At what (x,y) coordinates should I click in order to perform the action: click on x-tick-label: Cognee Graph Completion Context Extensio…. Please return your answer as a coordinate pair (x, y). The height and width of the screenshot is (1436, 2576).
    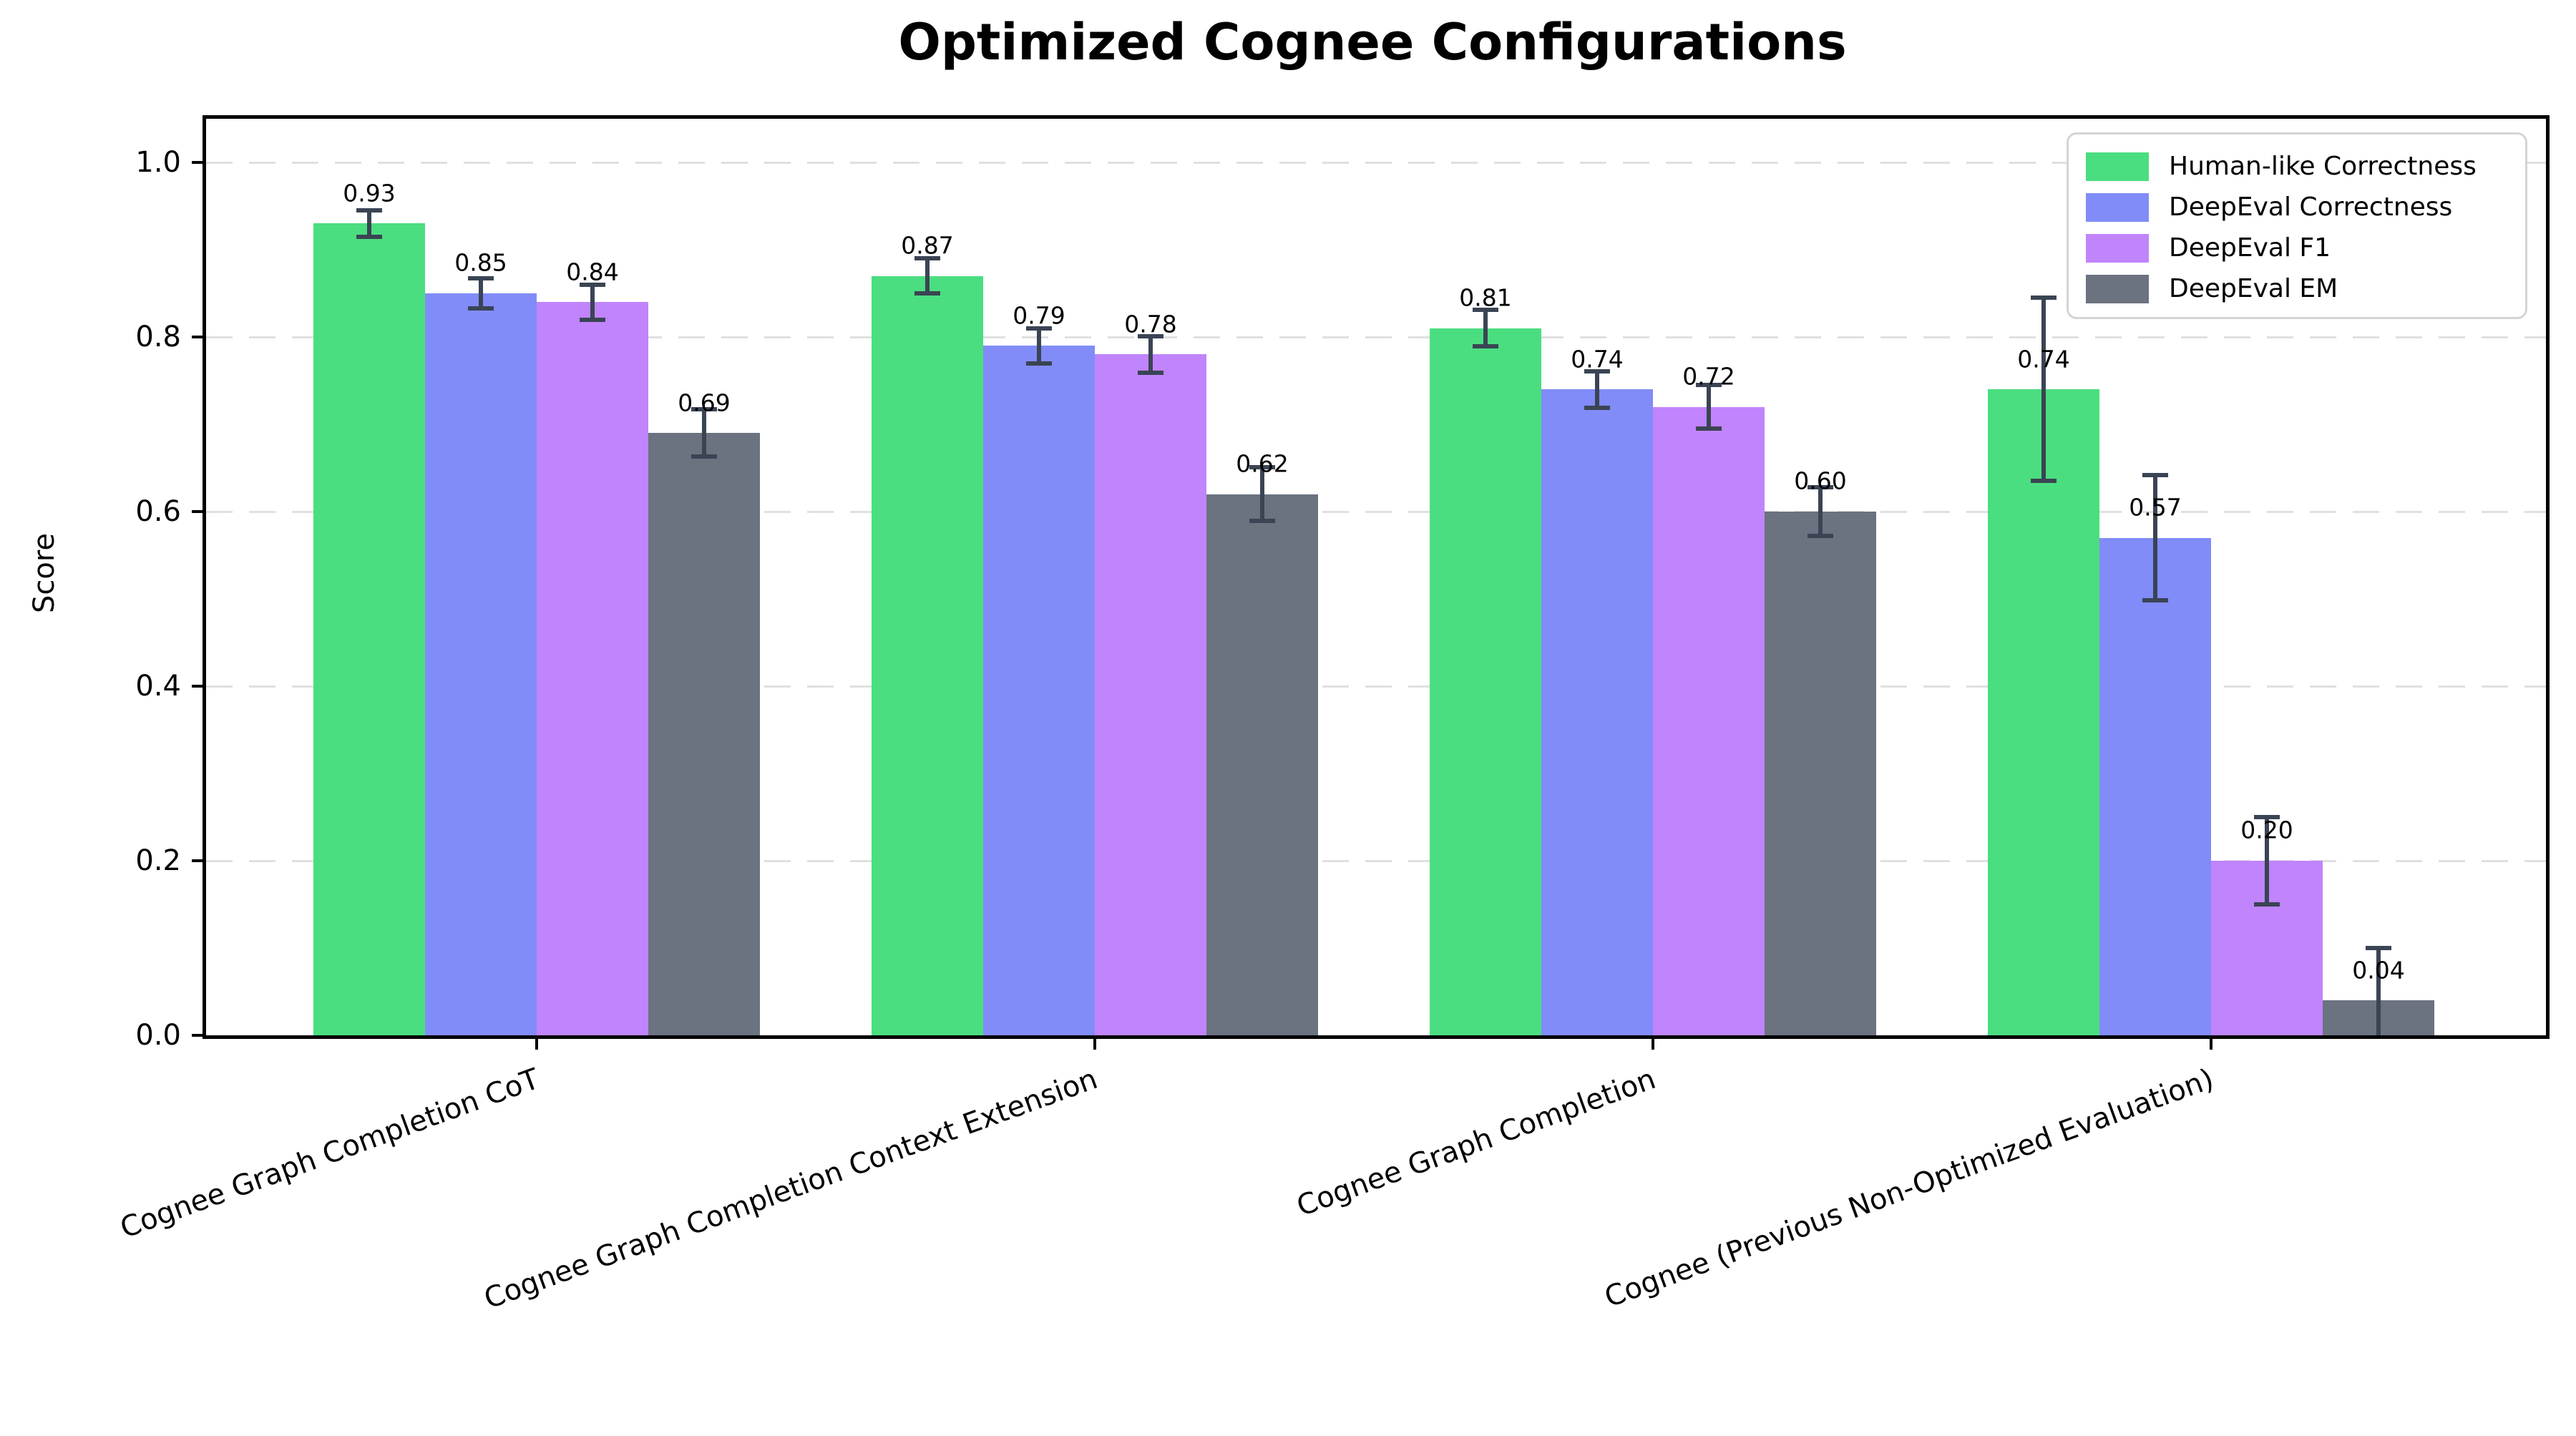
    Looking at the image, I should click on (790, 1189).